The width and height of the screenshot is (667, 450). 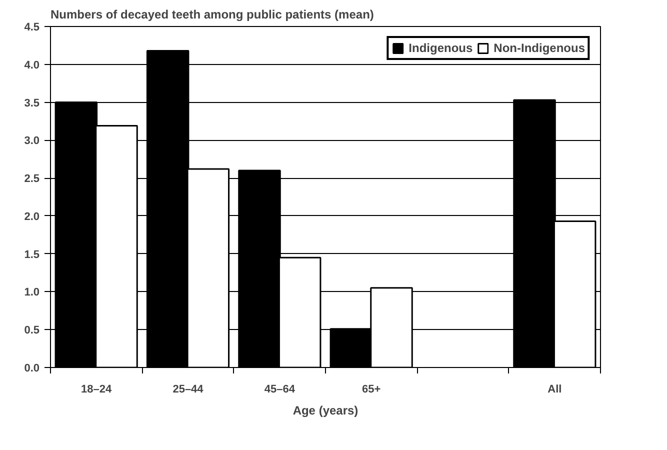 What do you see at coordinates (188, 390) in the screenshot?
I see `x-tick-label: 25–44` at bounding box center [188, 390].